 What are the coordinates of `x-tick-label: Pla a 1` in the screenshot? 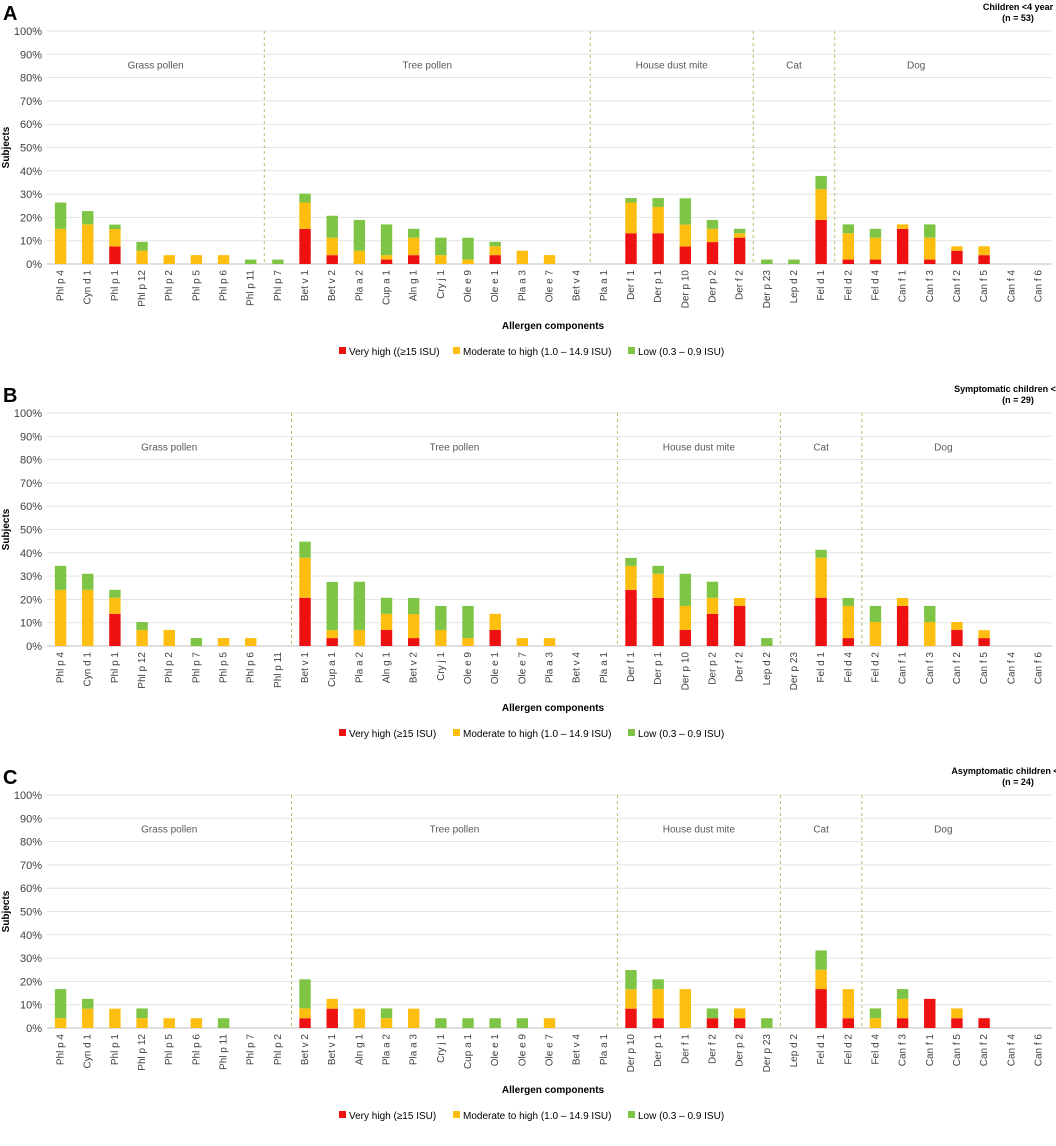 It's located at (604, 1050).